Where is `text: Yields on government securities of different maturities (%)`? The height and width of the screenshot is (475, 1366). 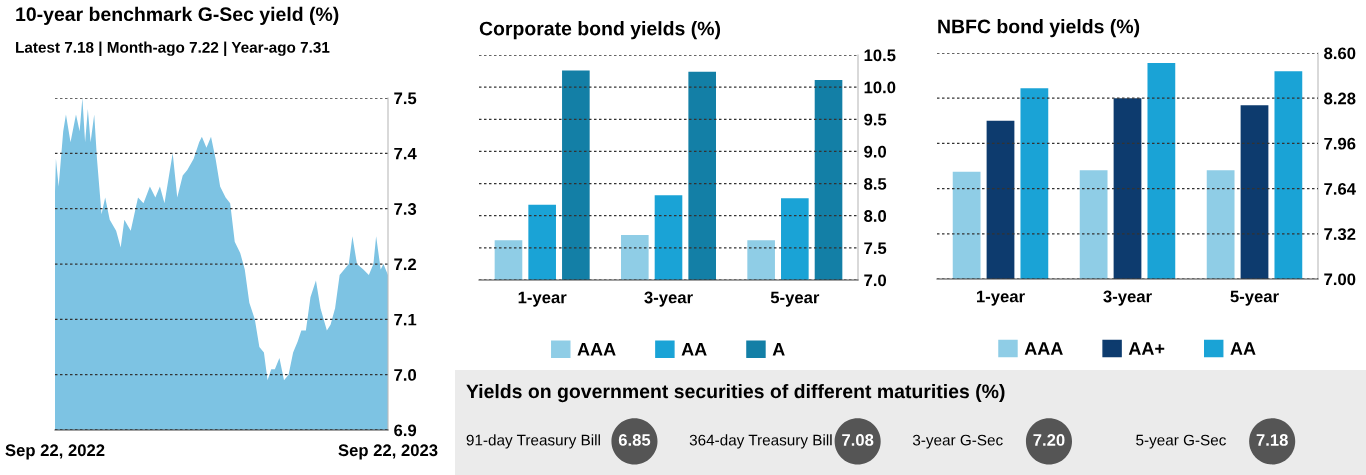
text: Yields on government securities of different maturities (%) is located at coordinates (735, 393).